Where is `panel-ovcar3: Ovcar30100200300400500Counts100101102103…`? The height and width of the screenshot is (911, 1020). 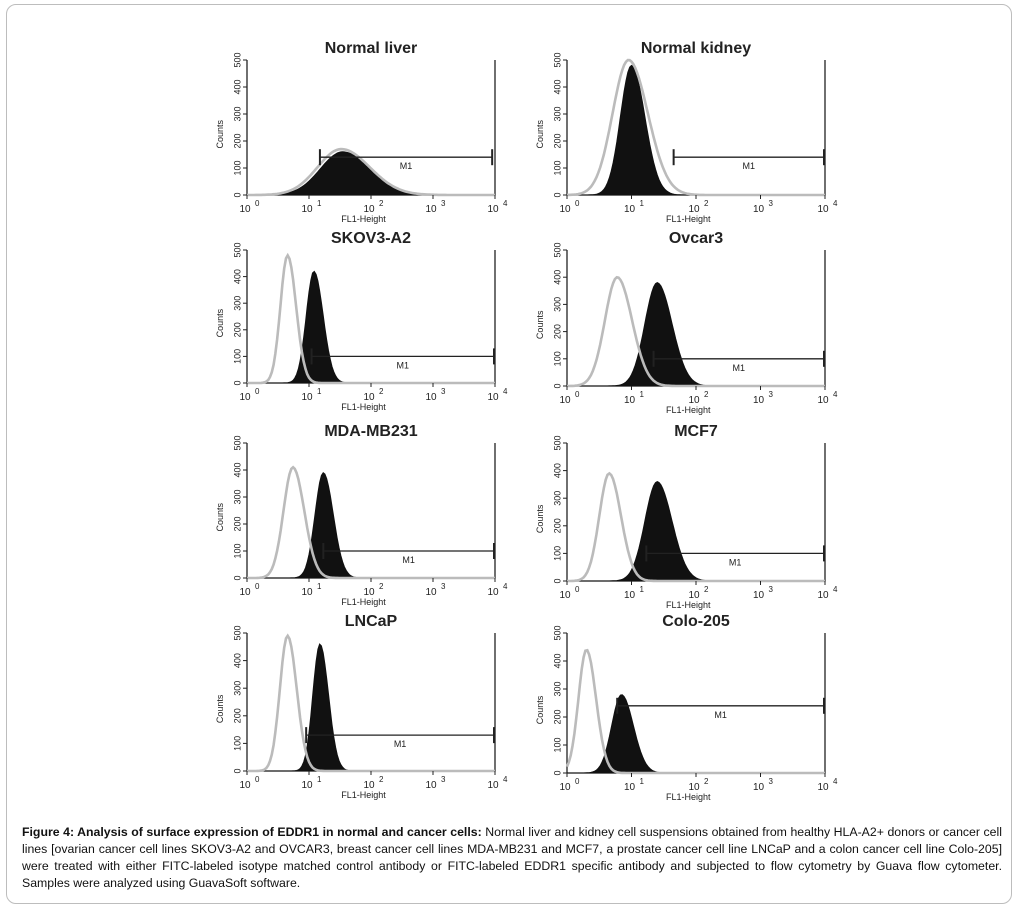 panel-ovcar3: Ovcar30100200300400500Counts100101102103… is located at coordinates (686, 322).